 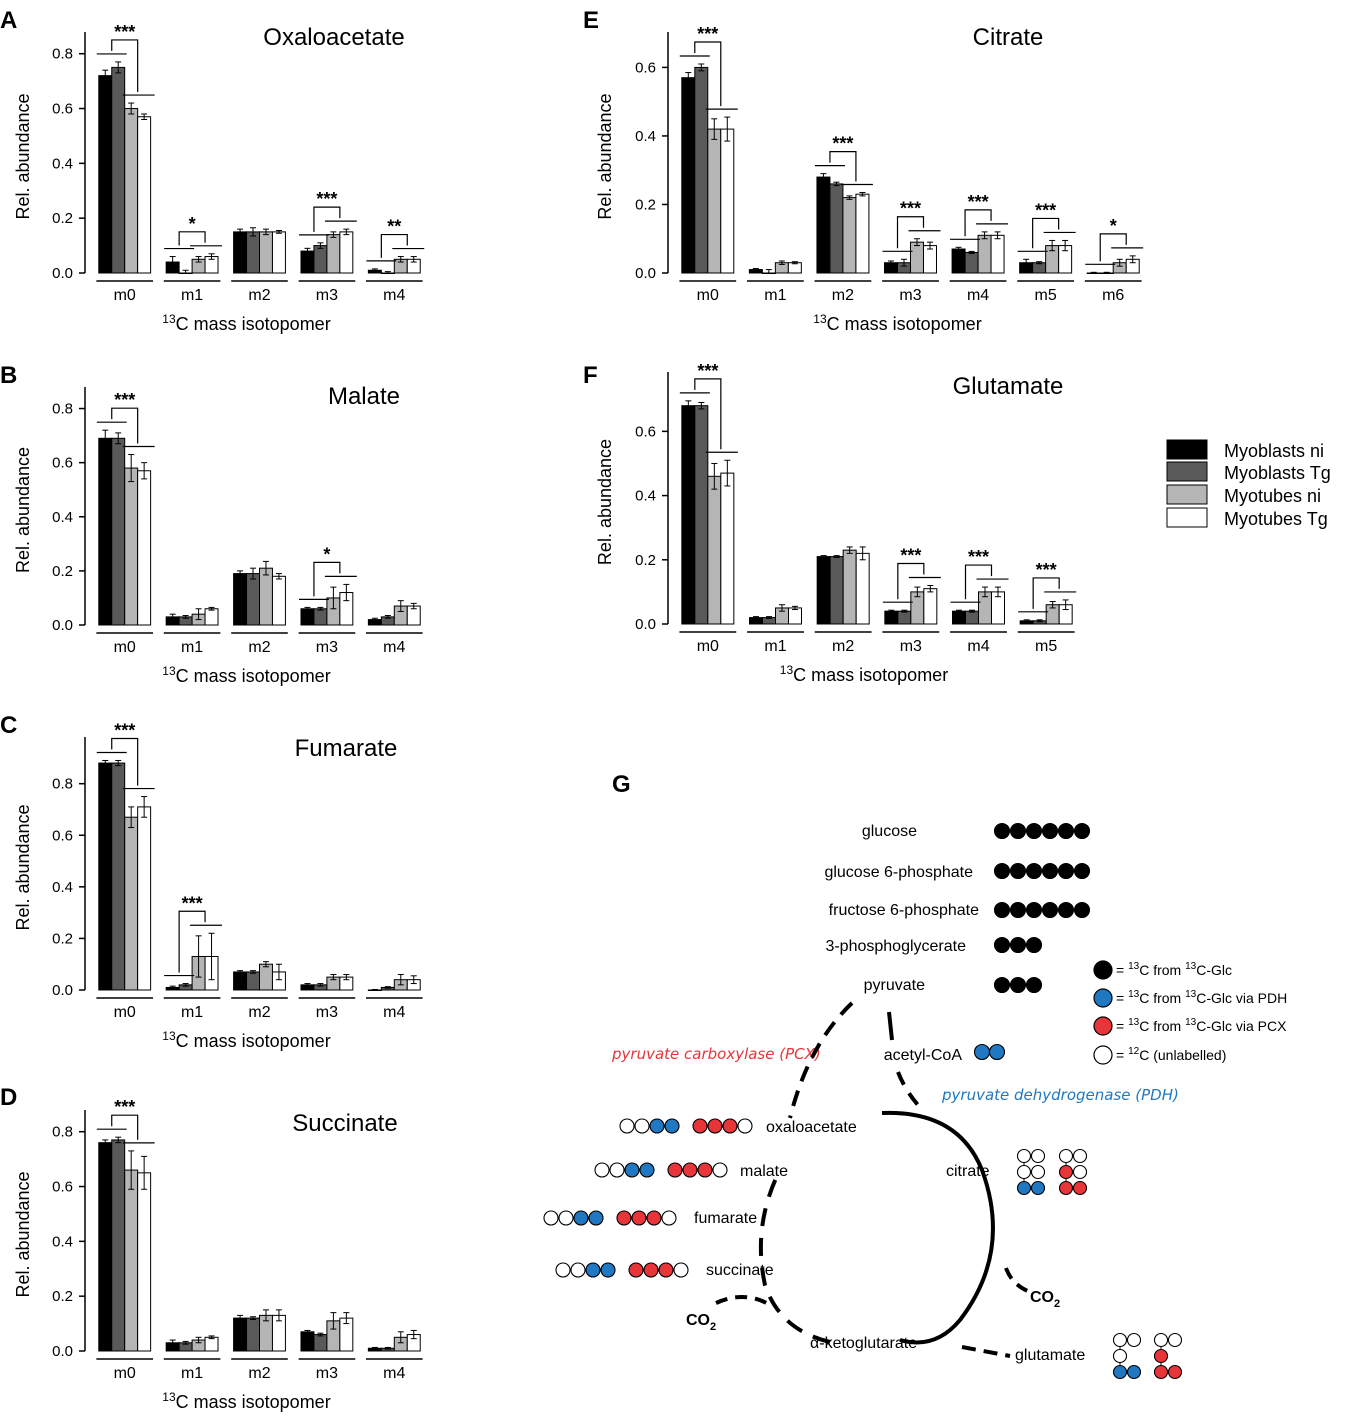 What do you see at coordinates (645, 136) in the screenshot?
I see `y-tick-label: 0.4` at bounding box center [645, 136].